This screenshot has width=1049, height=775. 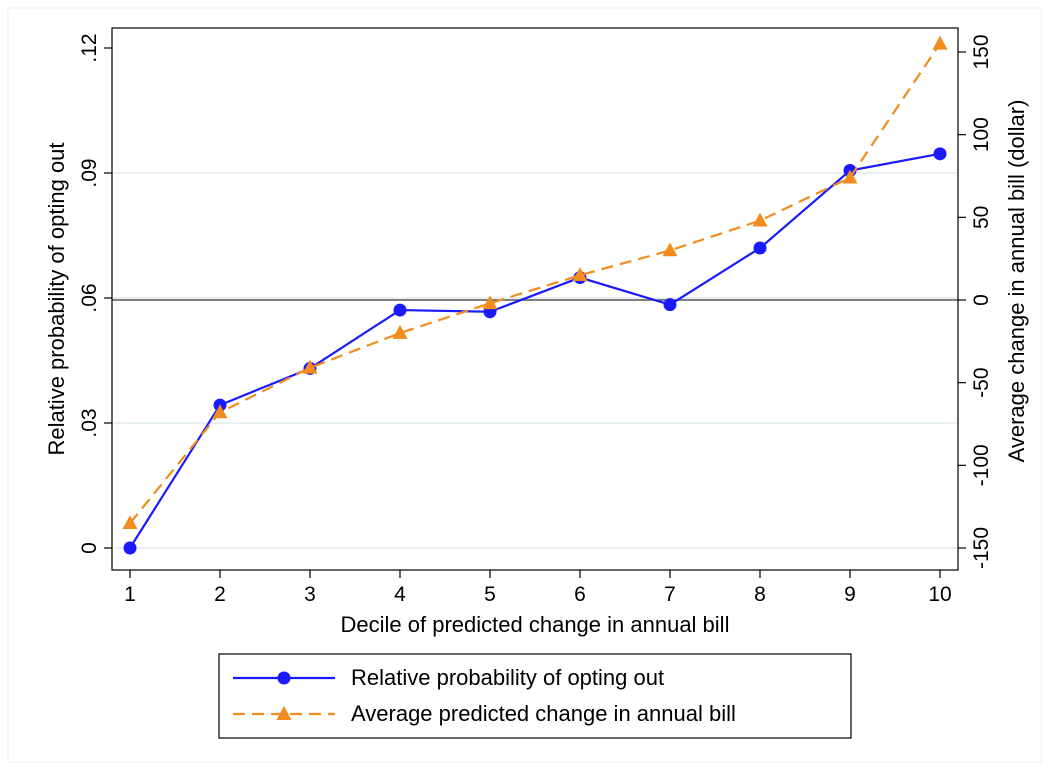 What do you see at coordinates (89, 47) in the screenshot?
I see `y-left-tick-label: .12` at bounding box center [89, 47].